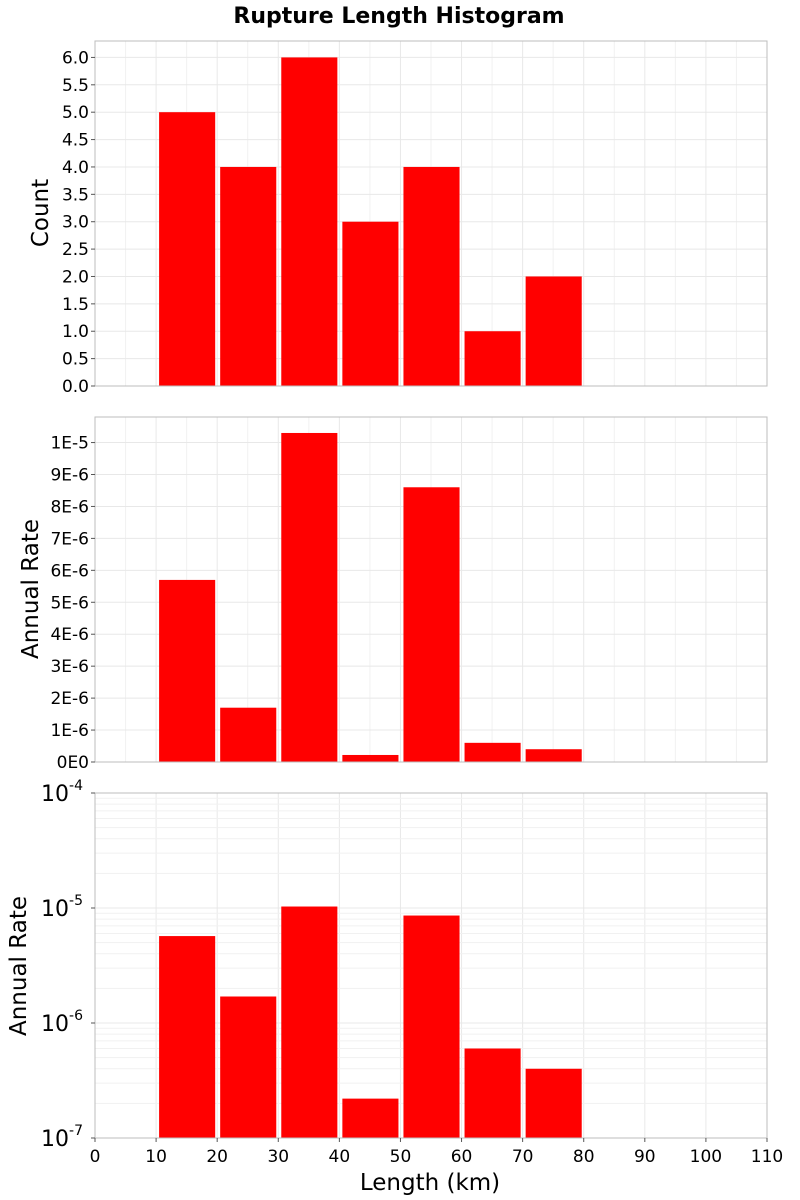  Describe the element at coordinates (75, 387) in the screenshot. I see `y-tick-label: 0.0` at that location.